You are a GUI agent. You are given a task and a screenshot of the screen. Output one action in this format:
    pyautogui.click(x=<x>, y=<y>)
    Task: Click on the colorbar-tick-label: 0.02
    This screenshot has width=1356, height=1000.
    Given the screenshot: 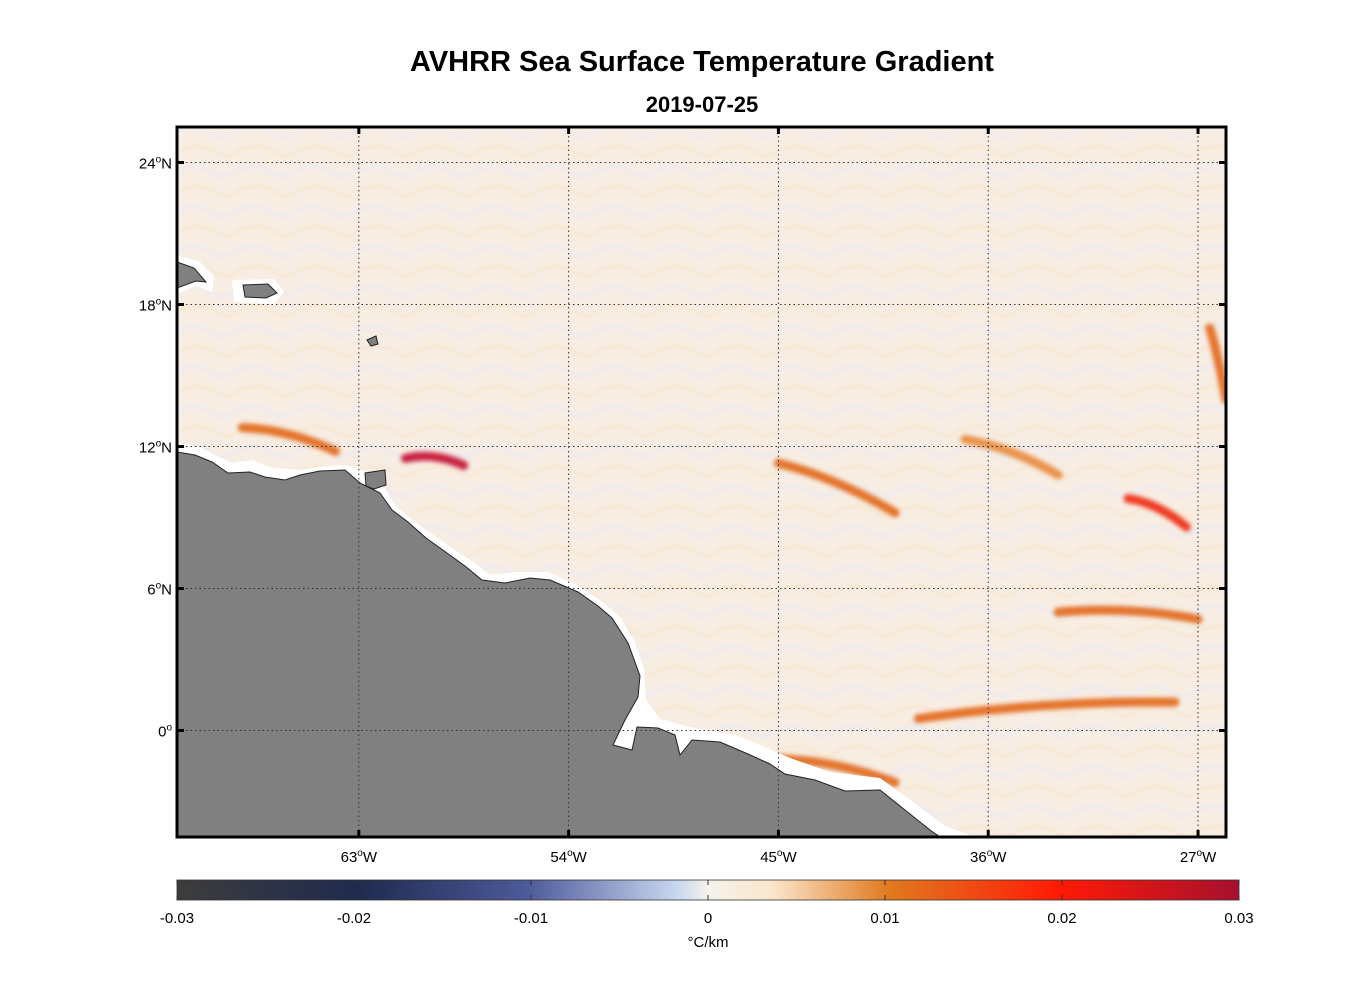 What is the action you would take?
    pyautogui.click(x=1061, y=918)
    